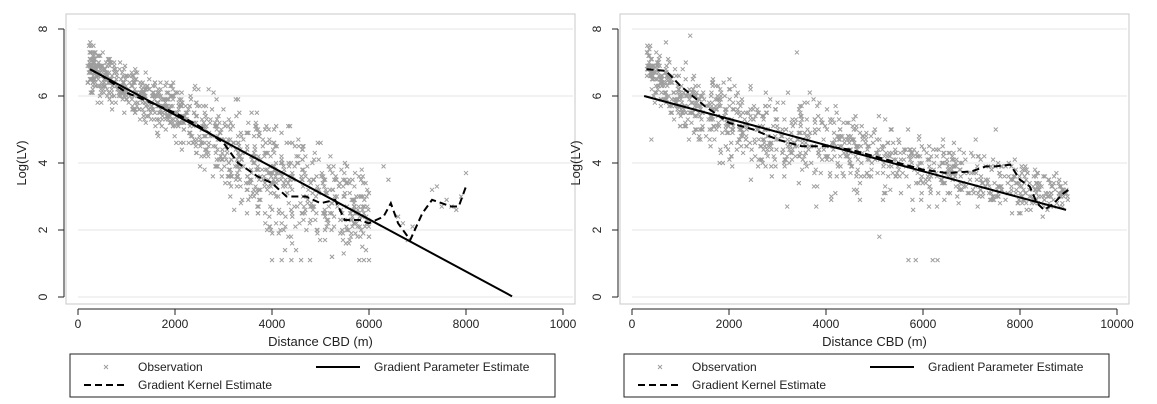 The image size is (1157, 404). Describe the element at coordinates (320, 341) in the screenshot. I see `x-axis-label: Distance CBD (m)` at that location.